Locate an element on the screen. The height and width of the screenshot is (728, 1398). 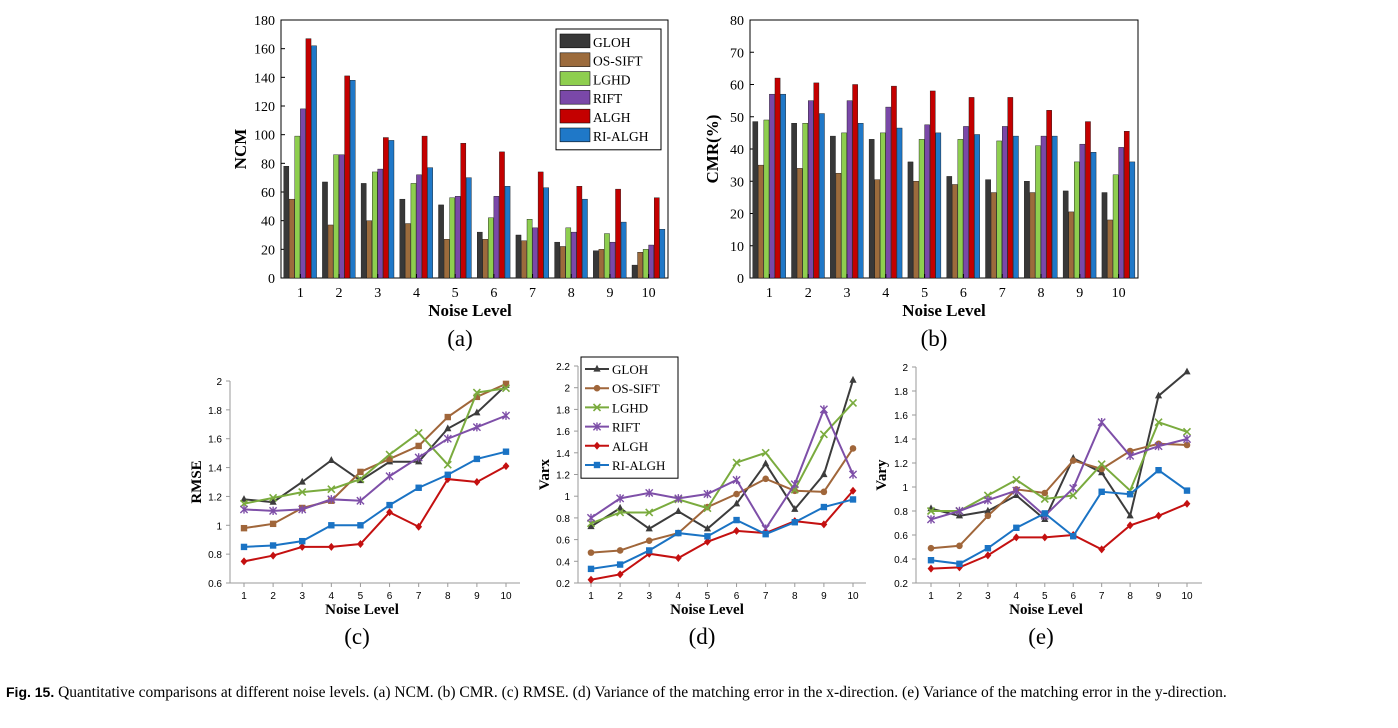
line-ri-algh is located at coordinates (375, 499).